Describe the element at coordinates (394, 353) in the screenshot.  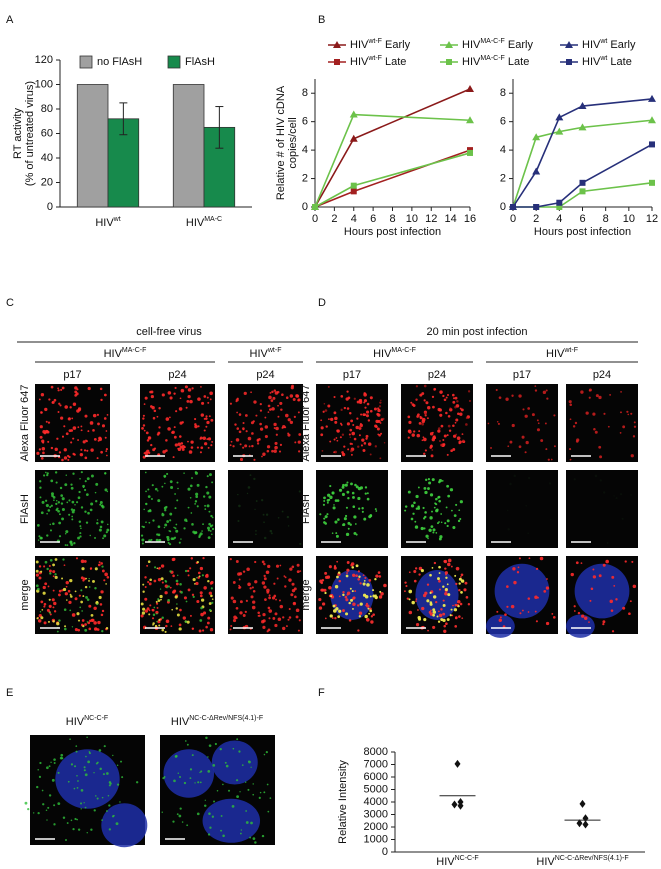
I see `group-label: HIVMA-C-F` at that location.